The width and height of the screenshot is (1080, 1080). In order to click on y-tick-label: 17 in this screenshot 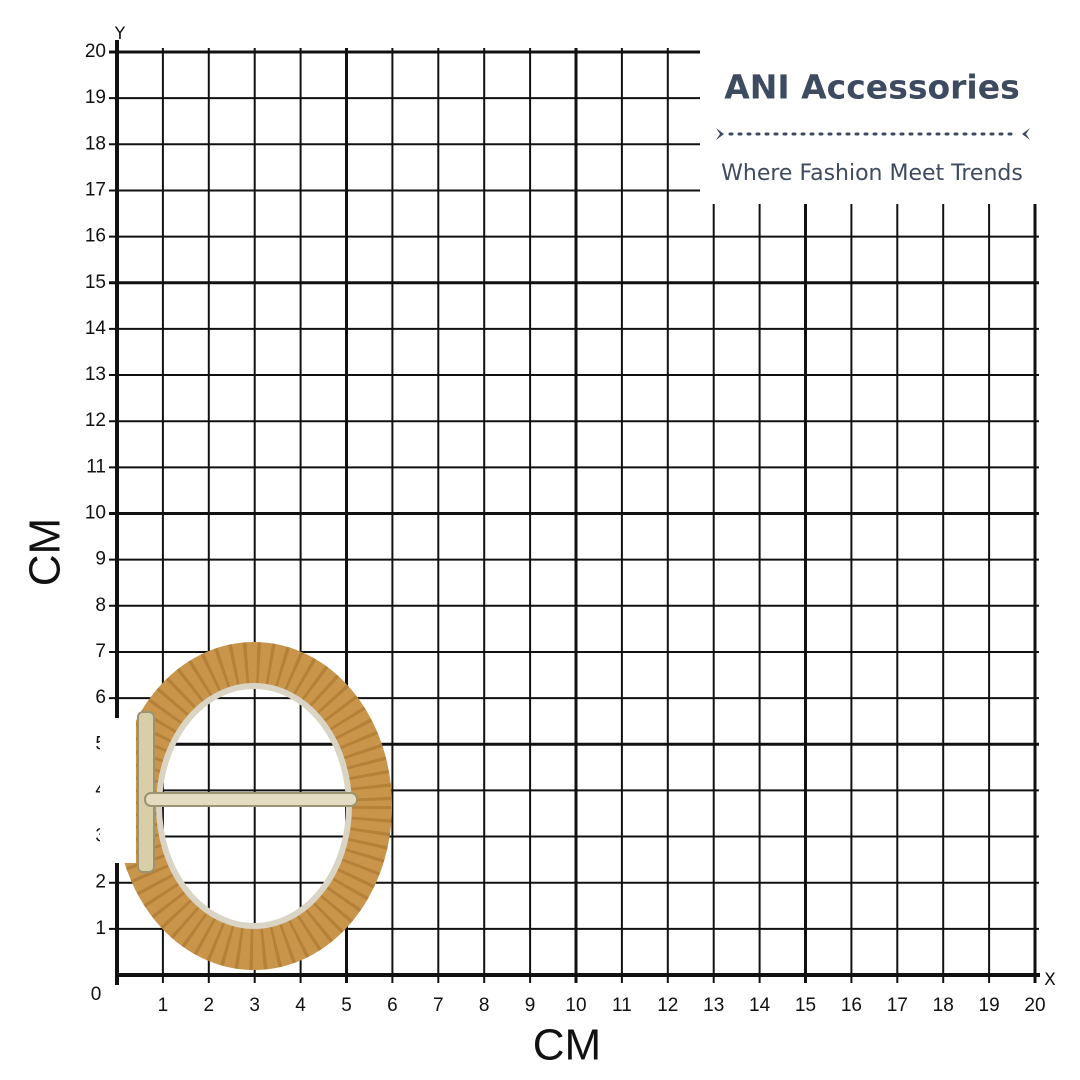, I will do `click(95, 189)`.